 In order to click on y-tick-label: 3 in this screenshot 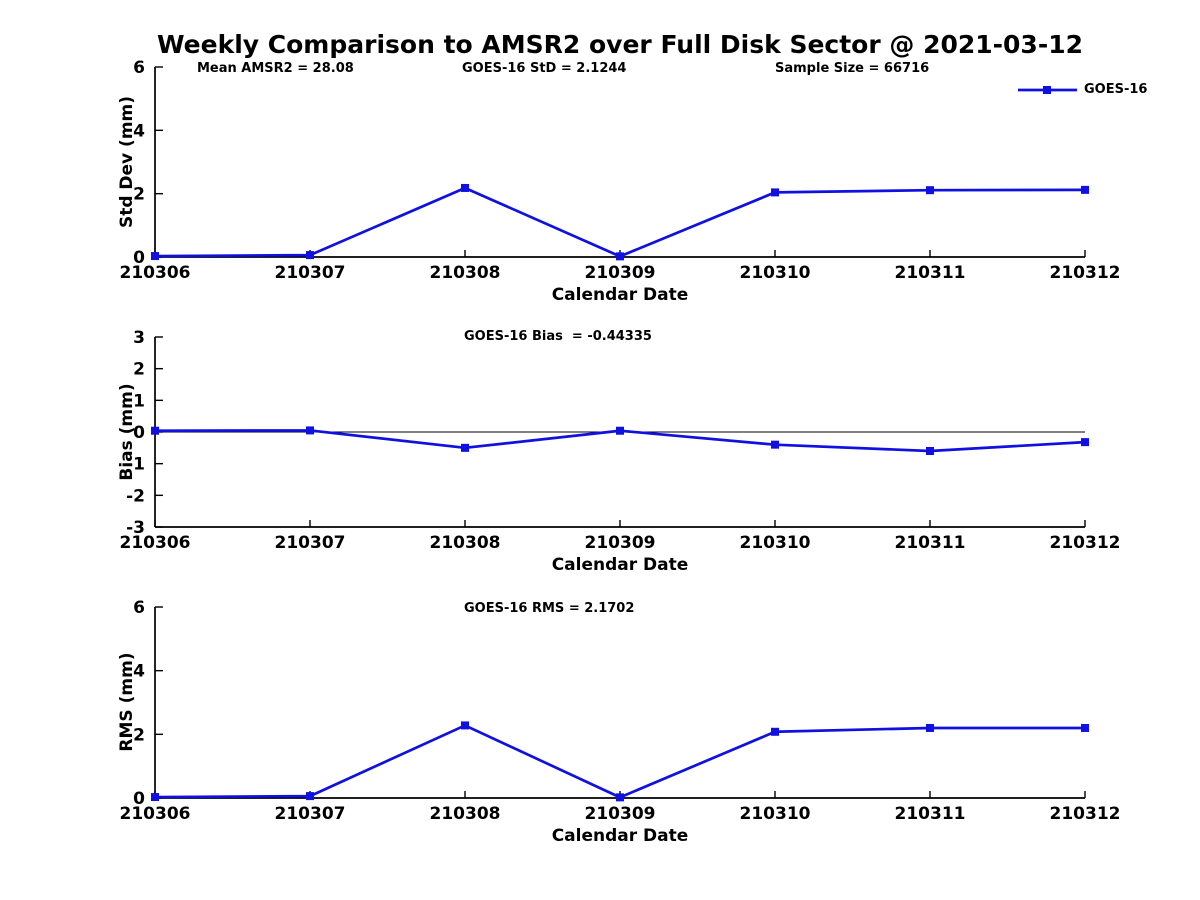, I will do `click(139, 338)`.